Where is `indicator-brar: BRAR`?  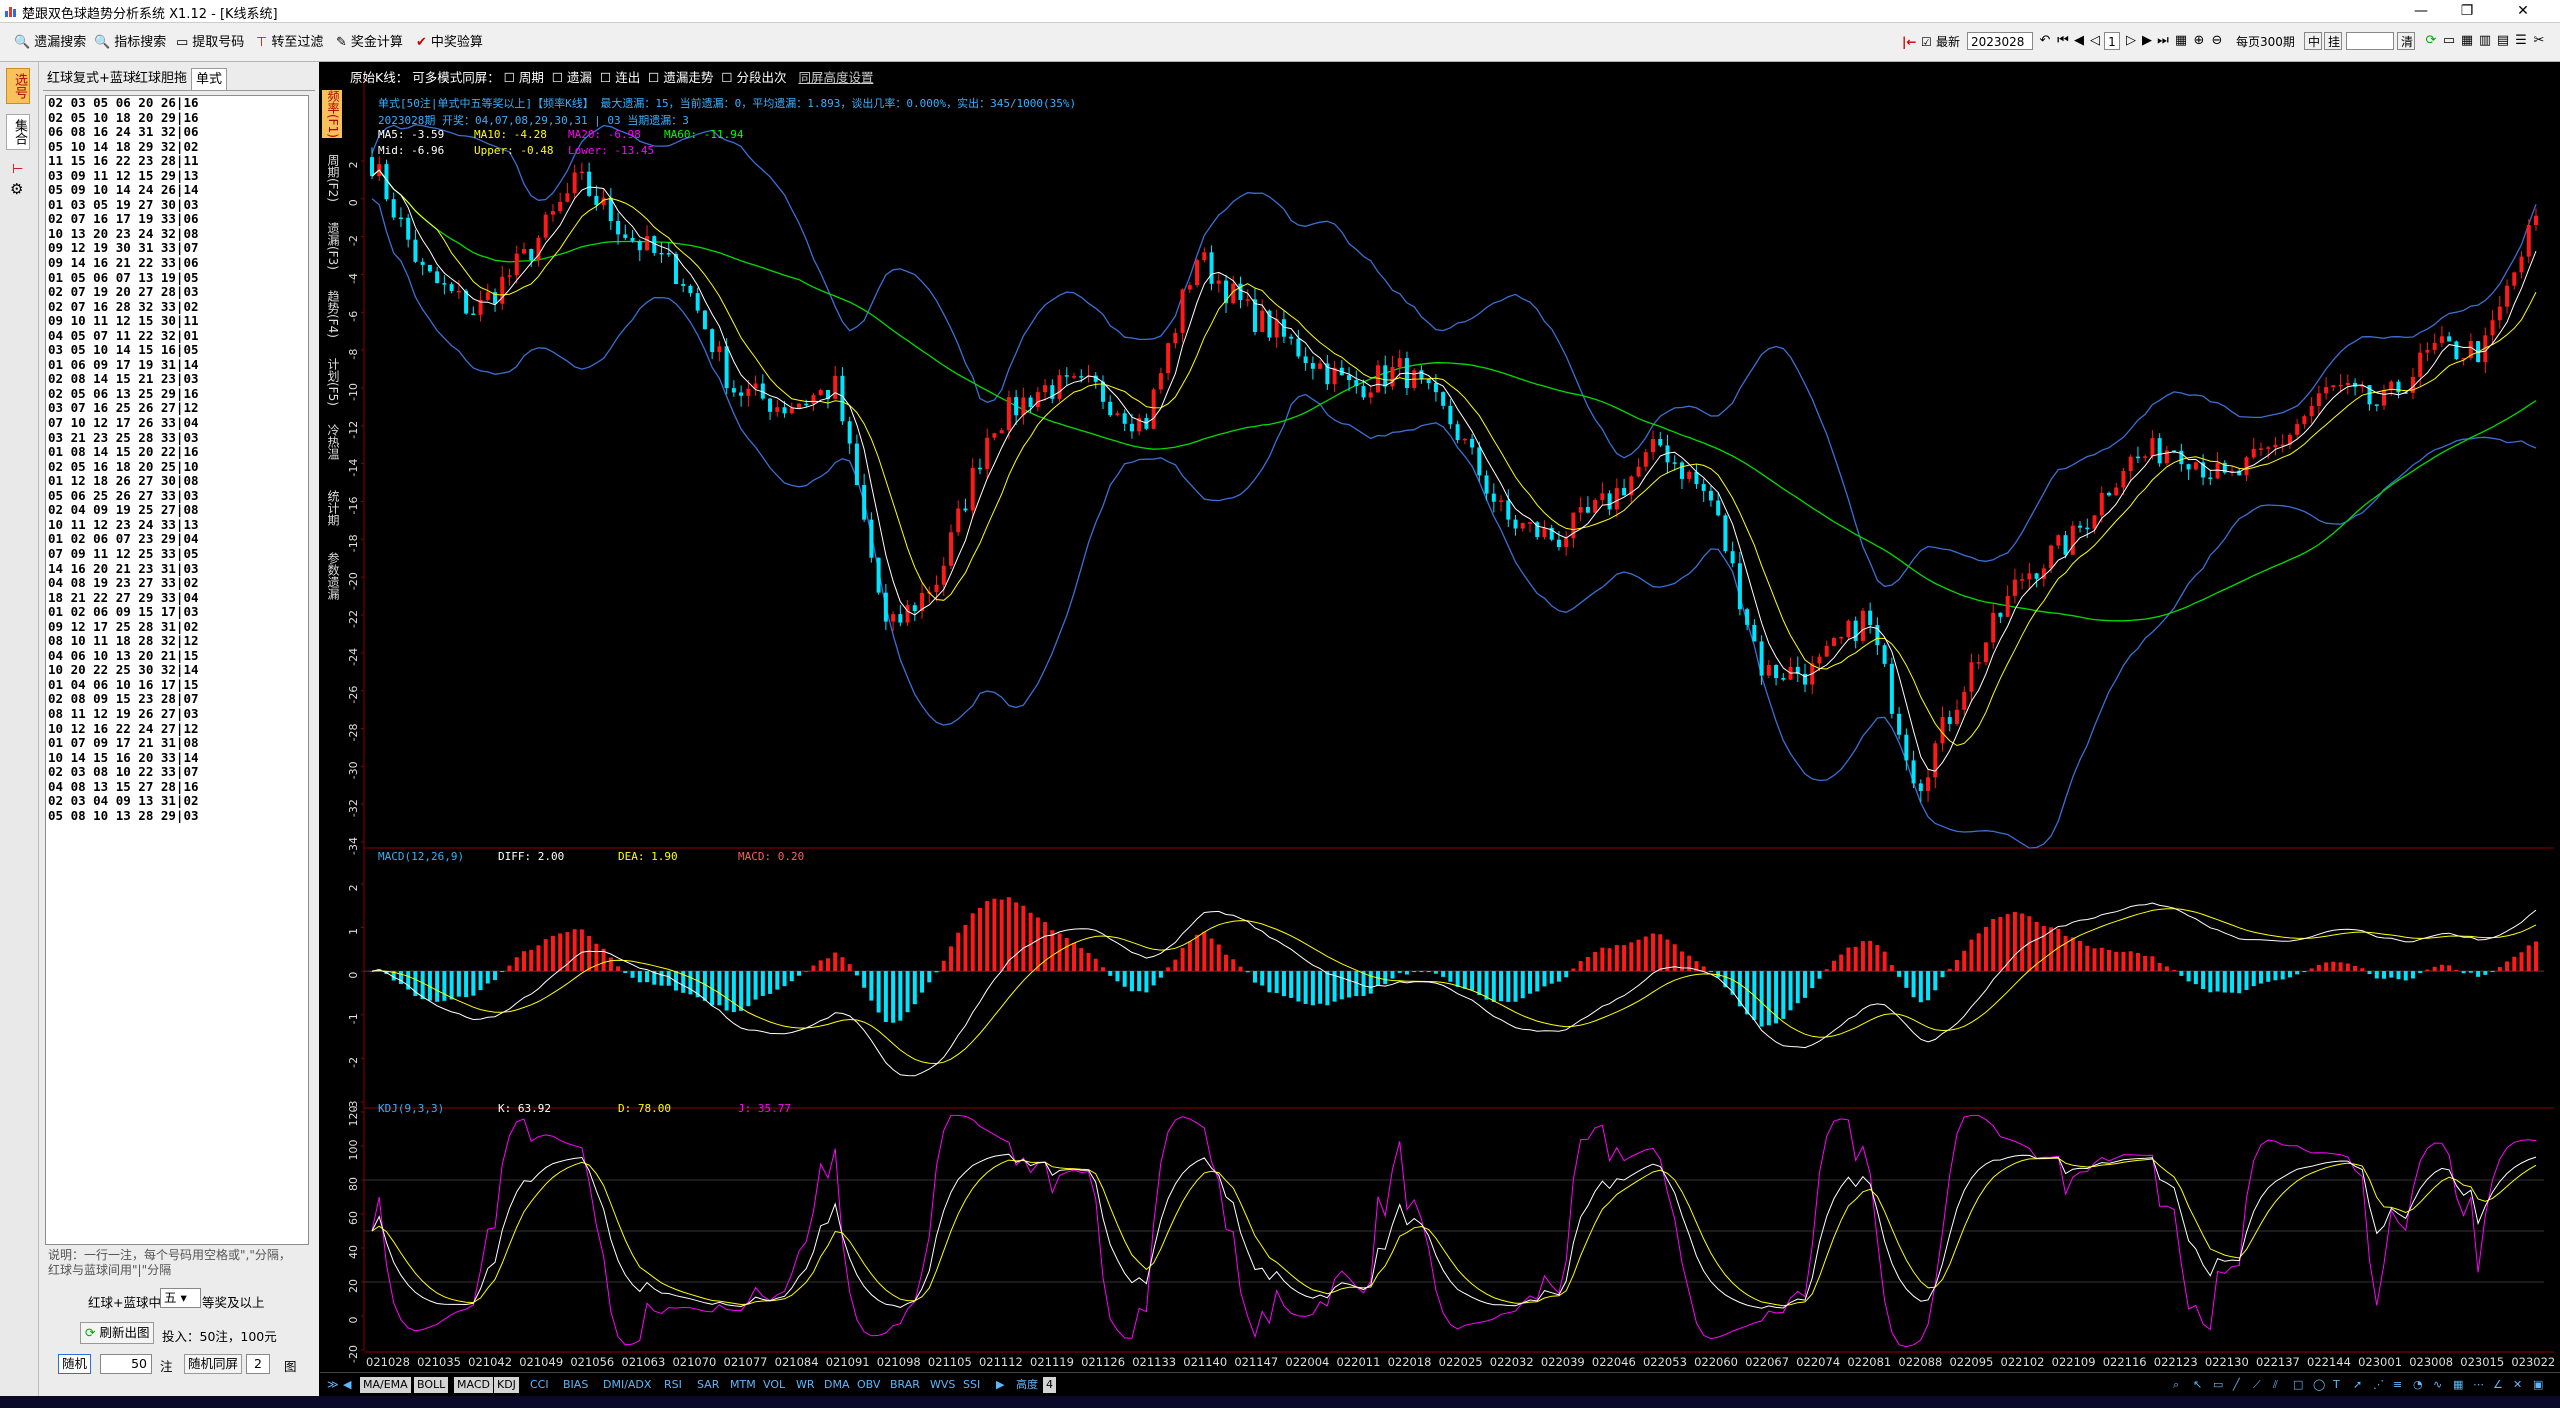 indicator-brar: BRAR is located at coordinates (905, 1384).